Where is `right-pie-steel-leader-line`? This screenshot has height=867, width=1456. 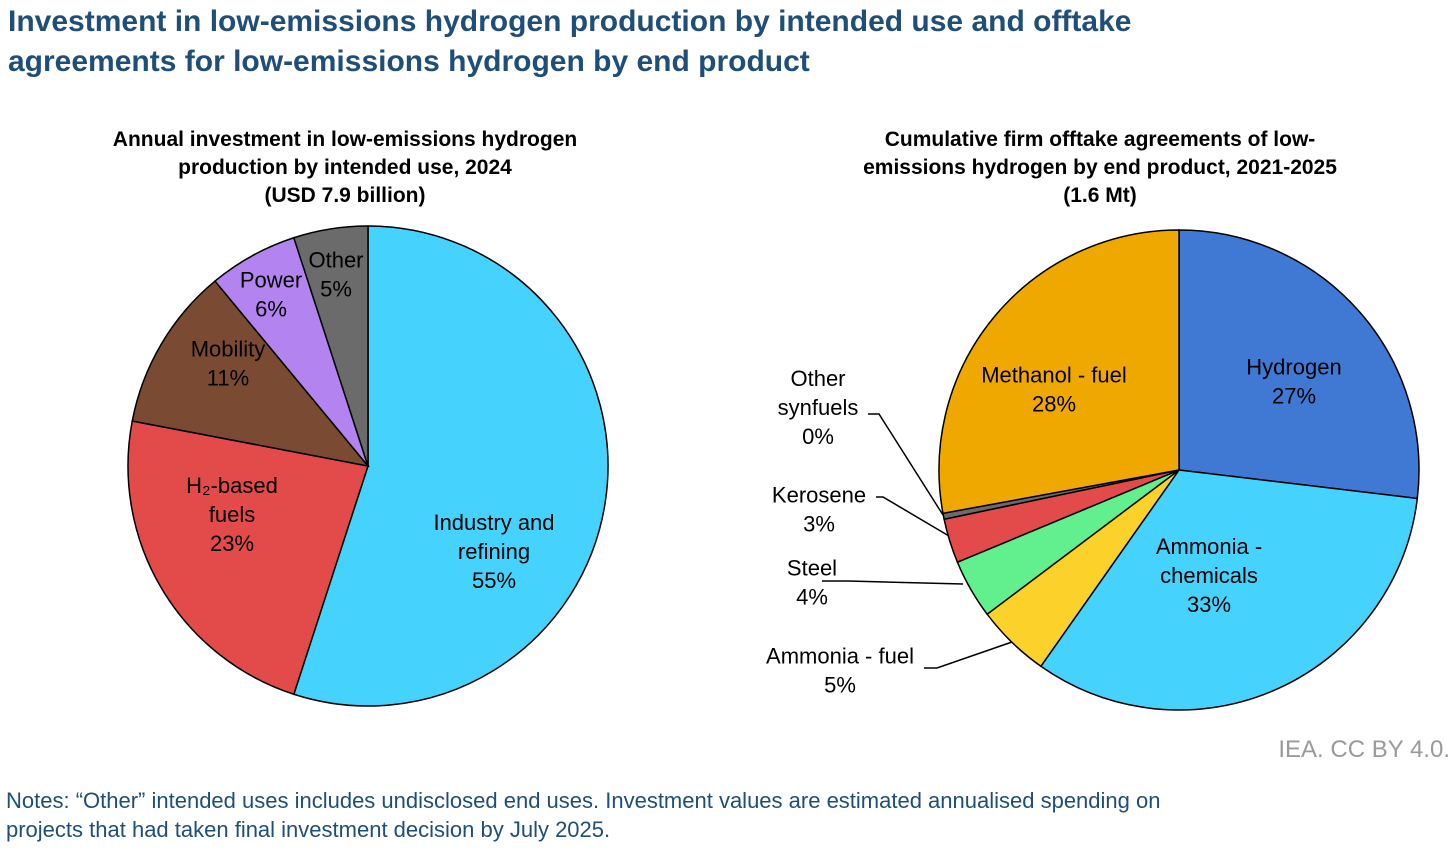
right-pie-steel-leader-line is located at coordinates (893, 582).